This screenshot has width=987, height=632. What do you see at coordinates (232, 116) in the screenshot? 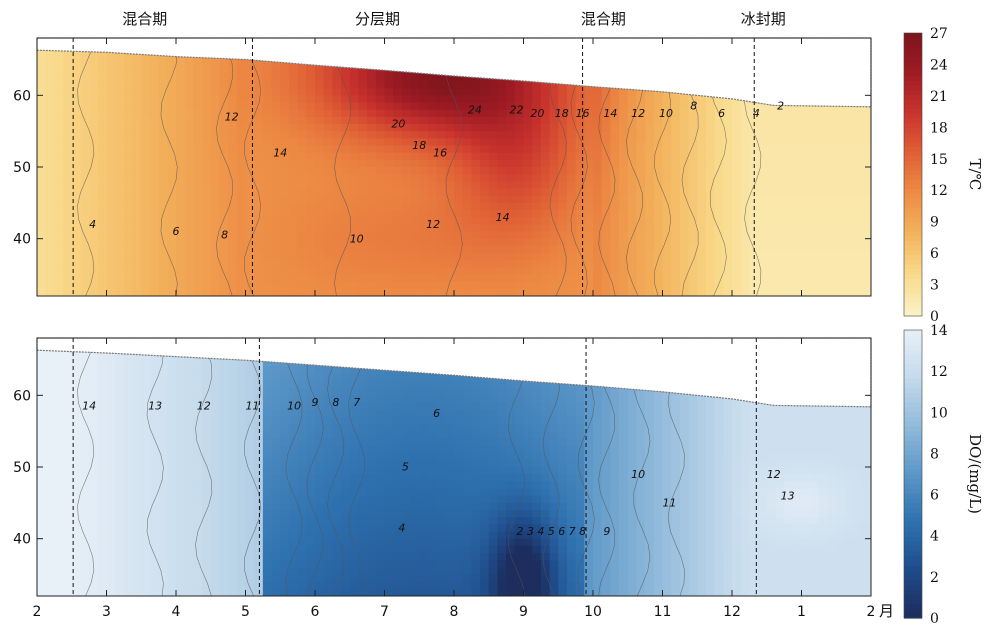
I see `contour-label-3: 12` at bounding box center [232, 116].